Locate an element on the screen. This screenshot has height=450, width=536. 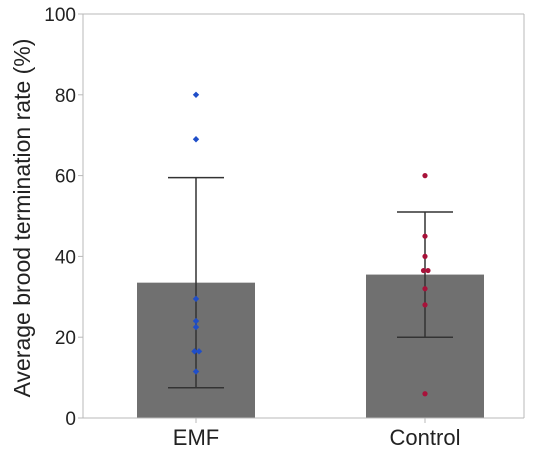
y-tick-label-60: 60 is located at coordinates (65, 177).